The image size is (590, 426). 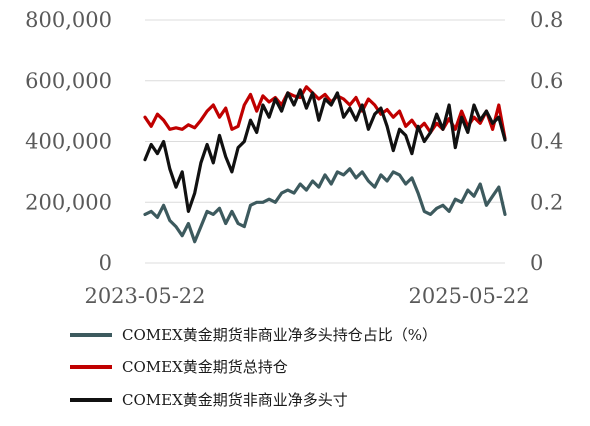 What do you see at coordinates (469, 296) in the screenshot?
I see `x-tick-label: 2025-05-22` at bounding box center [469, 296].